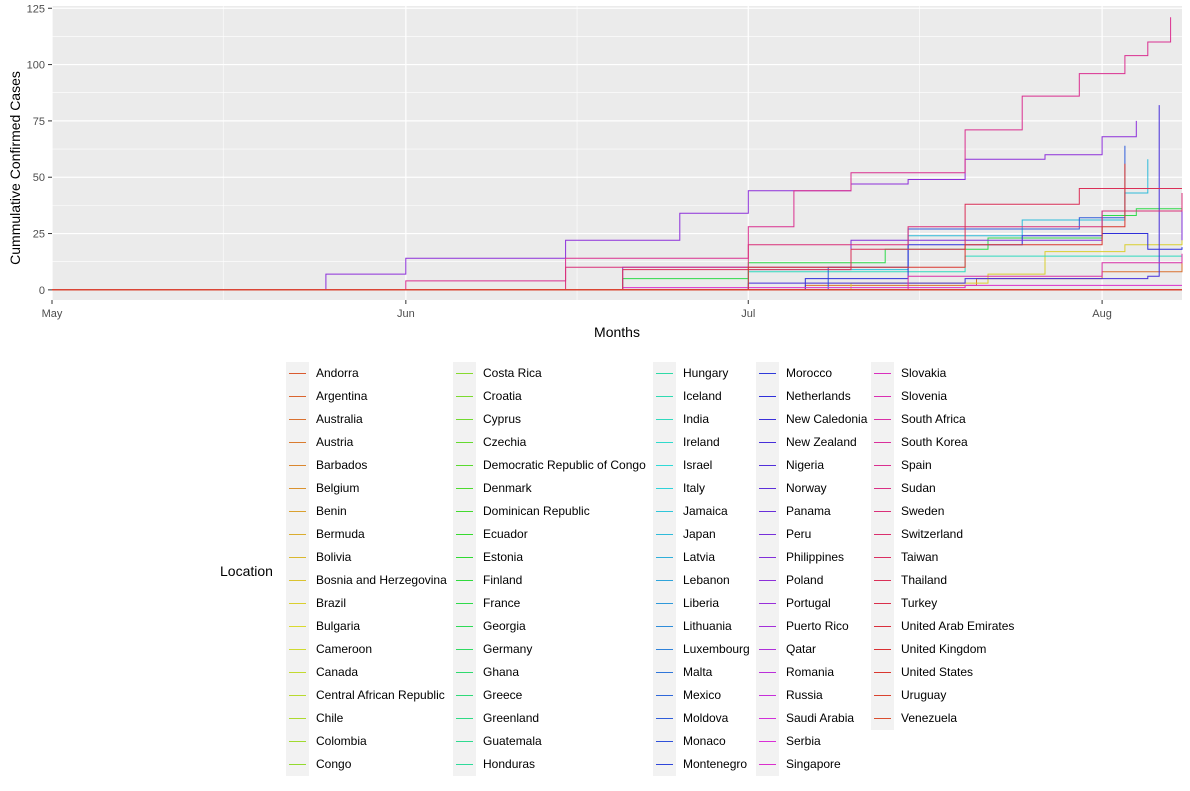 The image size is (1190, 791). I want to click on legend-label: Romania, so click(810, 672).